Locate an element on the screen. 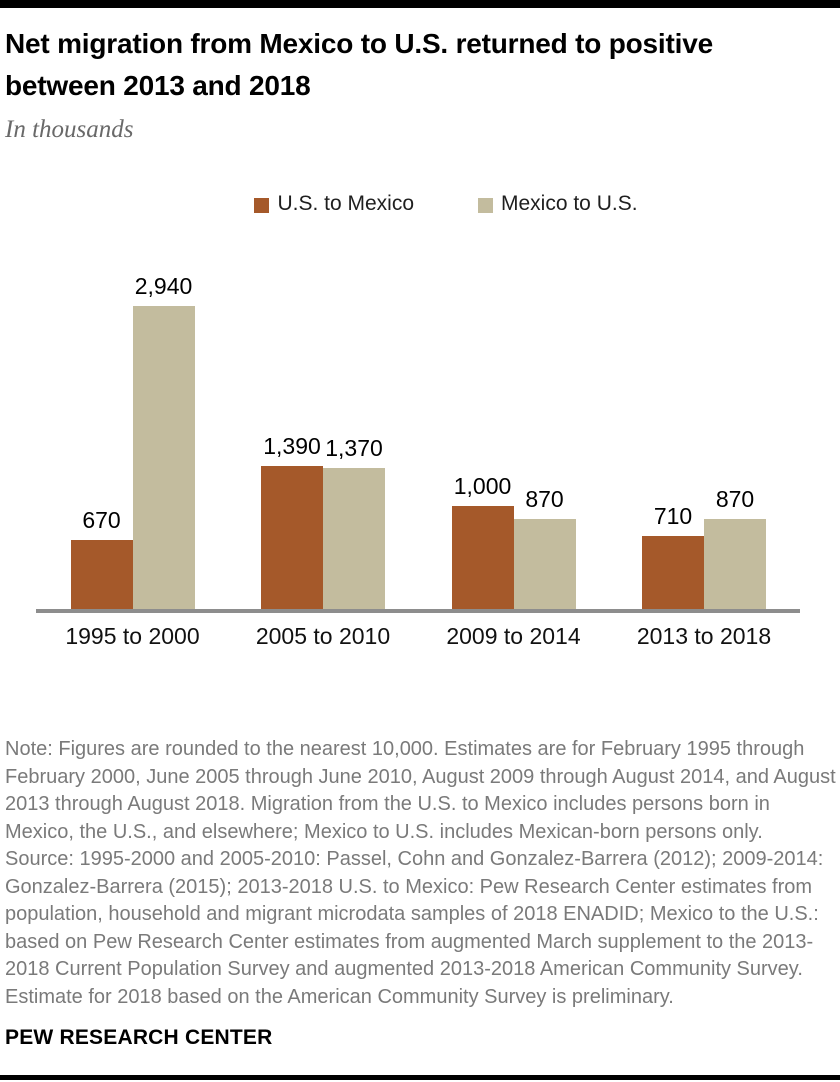 The width and height of the screenshot is (840, 1082). category-label: 1995 to 2000 is located at coordinates (132, 636).